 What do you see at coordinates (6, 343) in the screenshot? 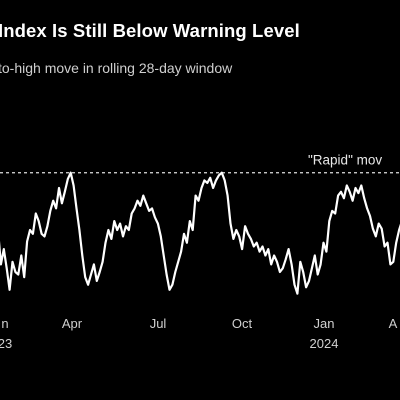
I see `x-tick-year: 23` at bounding box center [6, 343].